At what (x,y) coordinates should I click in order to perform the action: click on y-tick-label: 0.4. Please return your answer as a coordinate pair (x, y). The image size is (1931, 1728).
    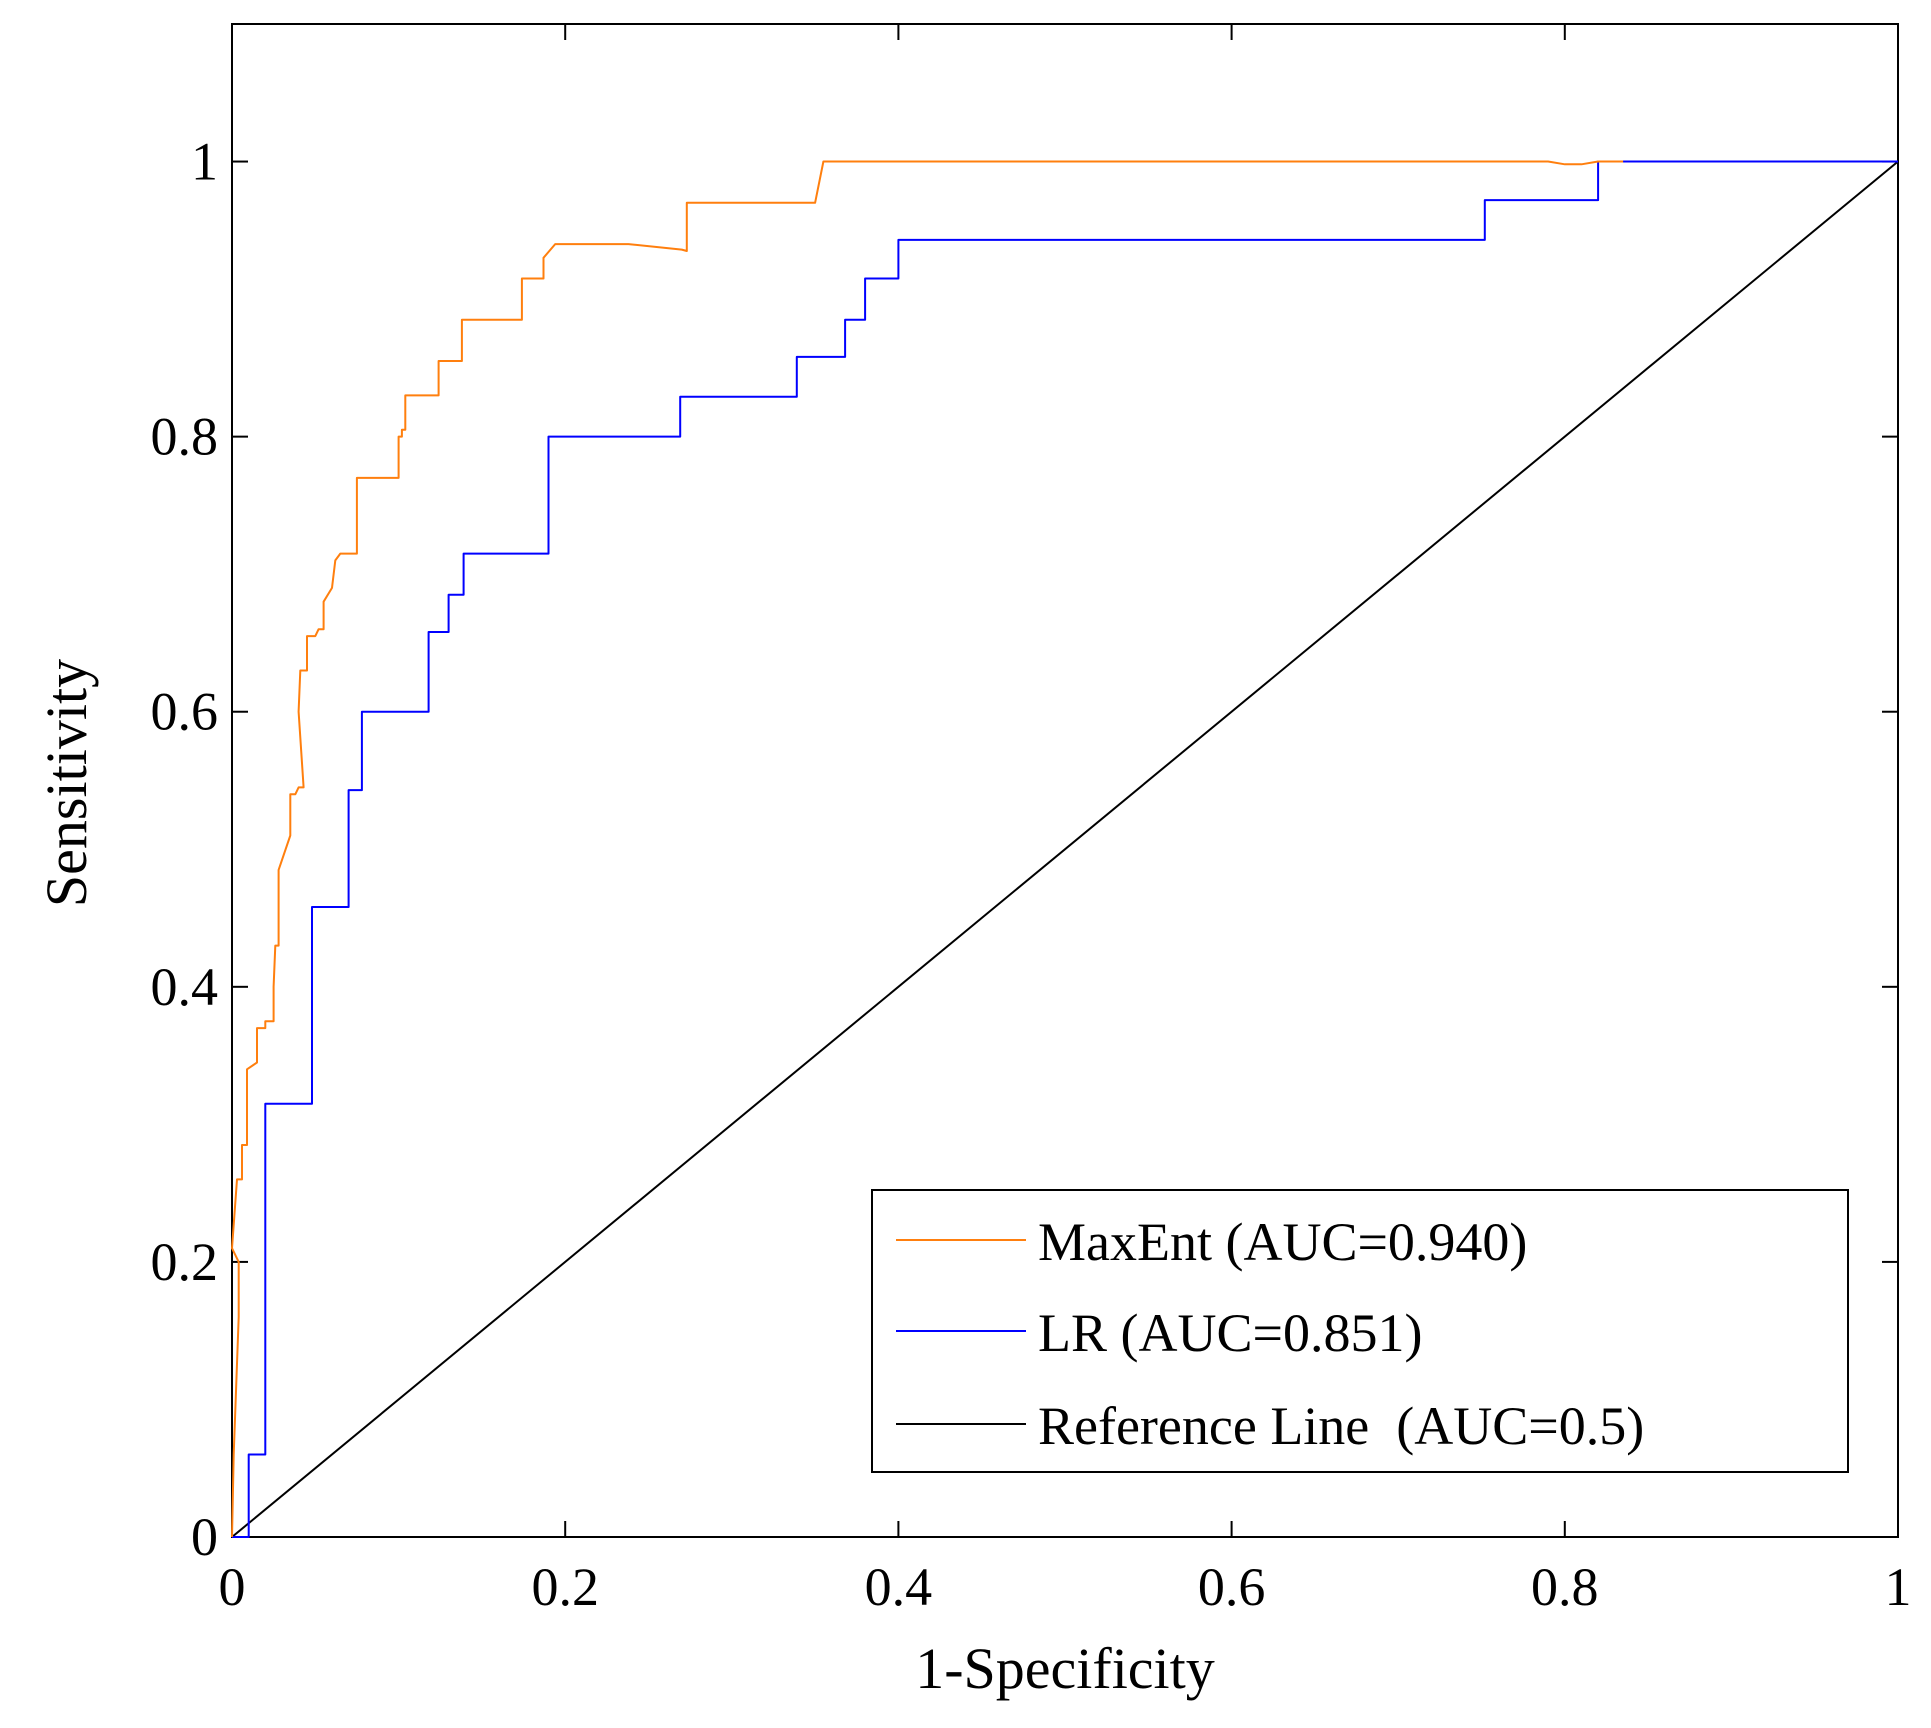
    Looking at the image, I should click on (185, 987).